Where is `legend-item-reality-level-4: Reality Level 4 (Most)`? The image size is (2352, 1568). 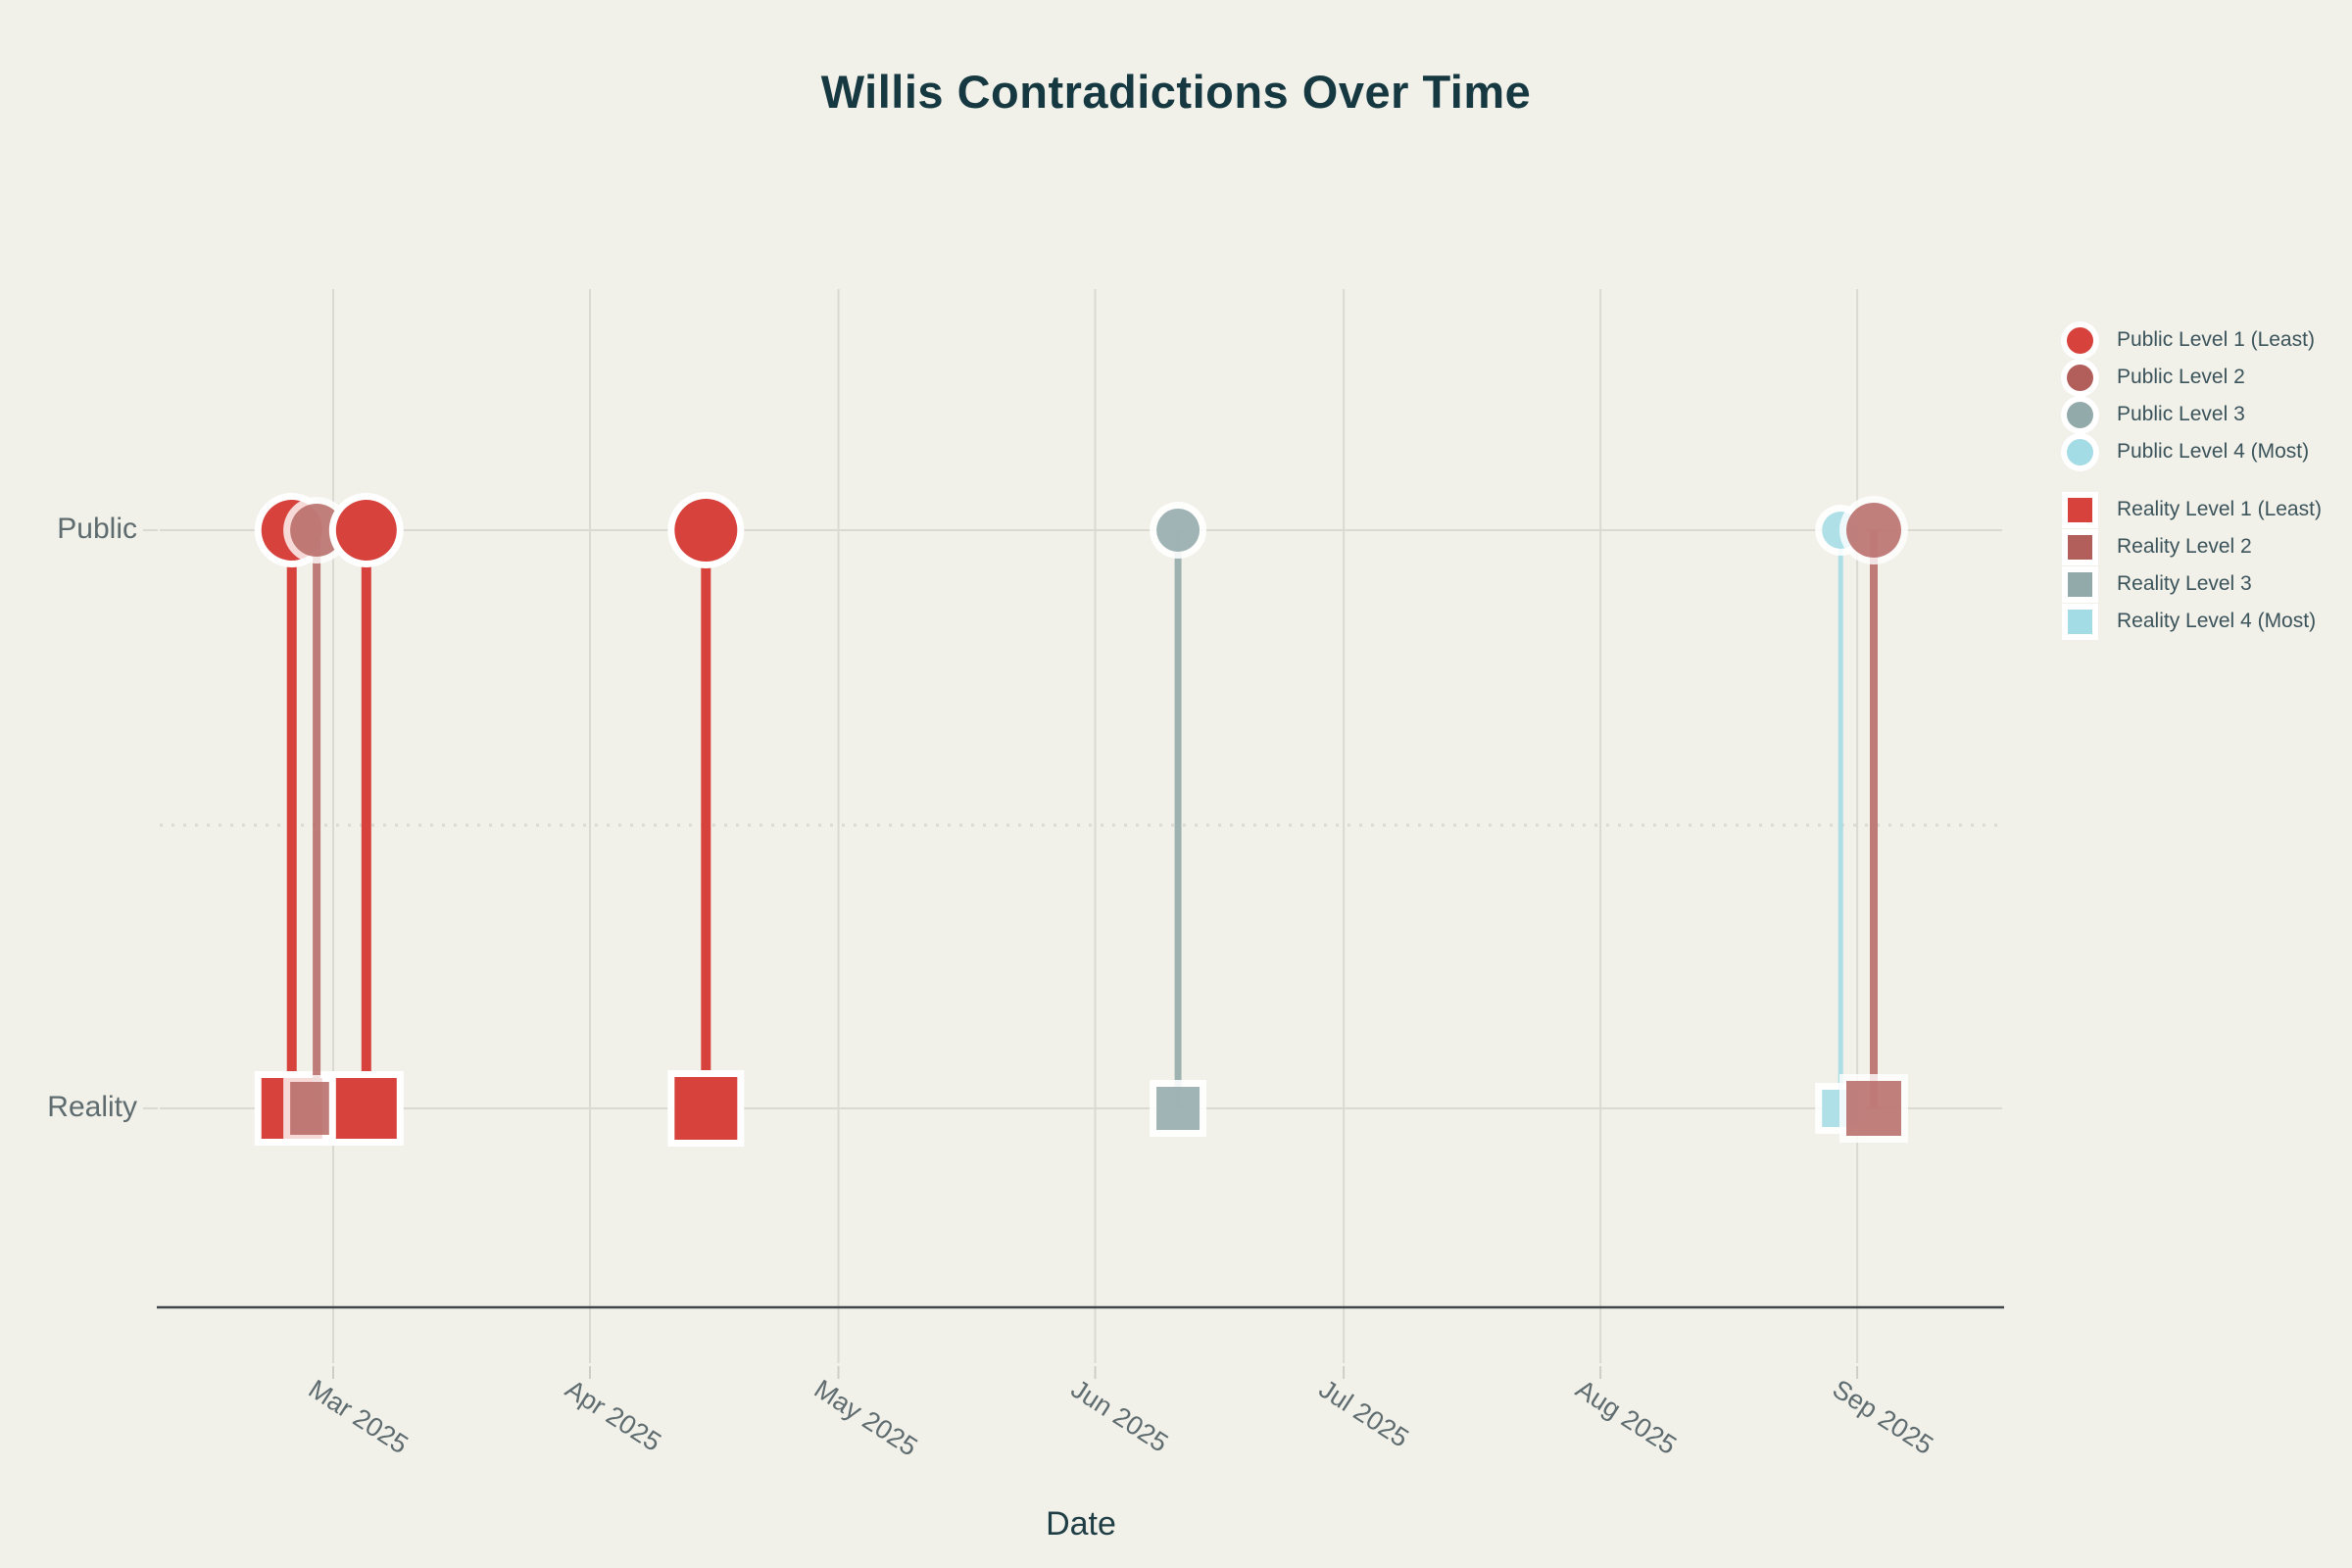 legend-item-reality-level-4: Reality Level 4 (Most) is located at coordinates (2191, 621).